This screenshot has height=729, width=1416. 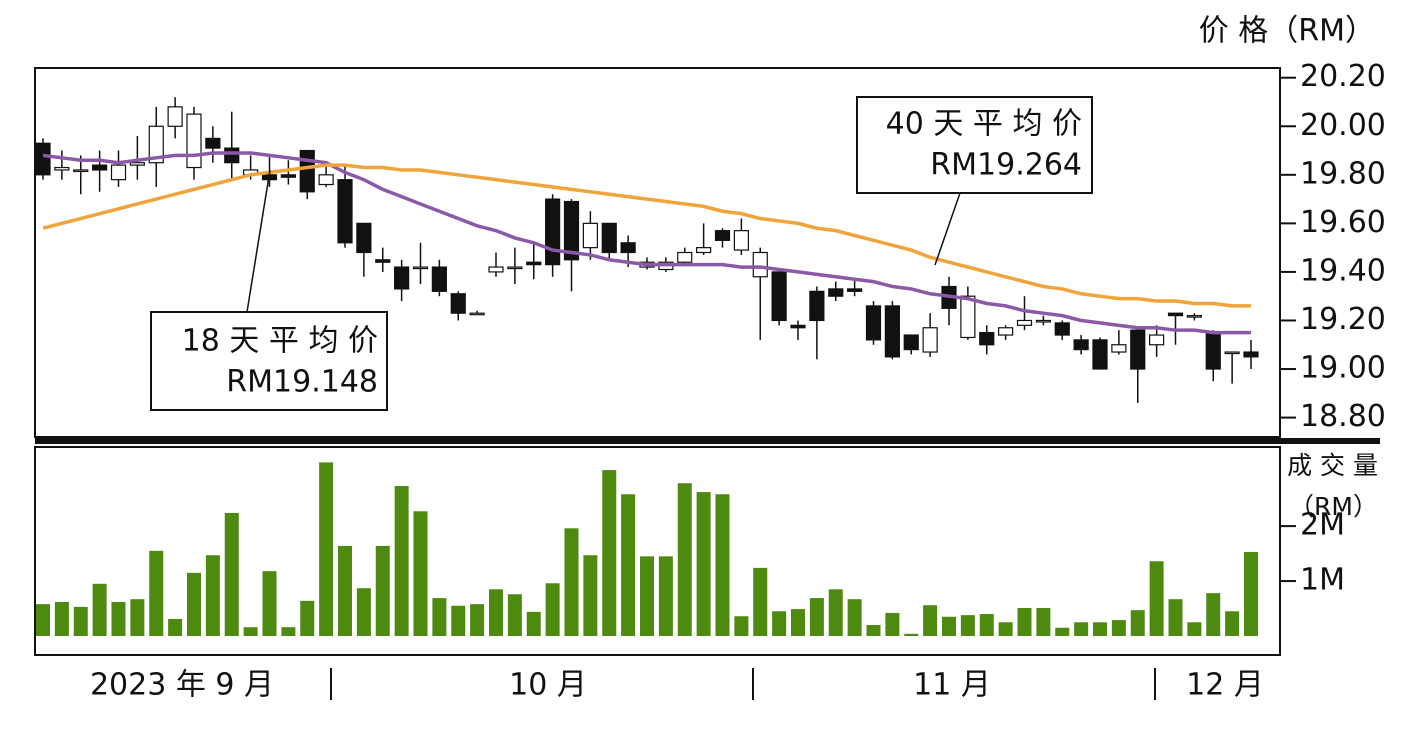 I want to click on y-tick-label: 19.20, so click(x=1343, y=319).